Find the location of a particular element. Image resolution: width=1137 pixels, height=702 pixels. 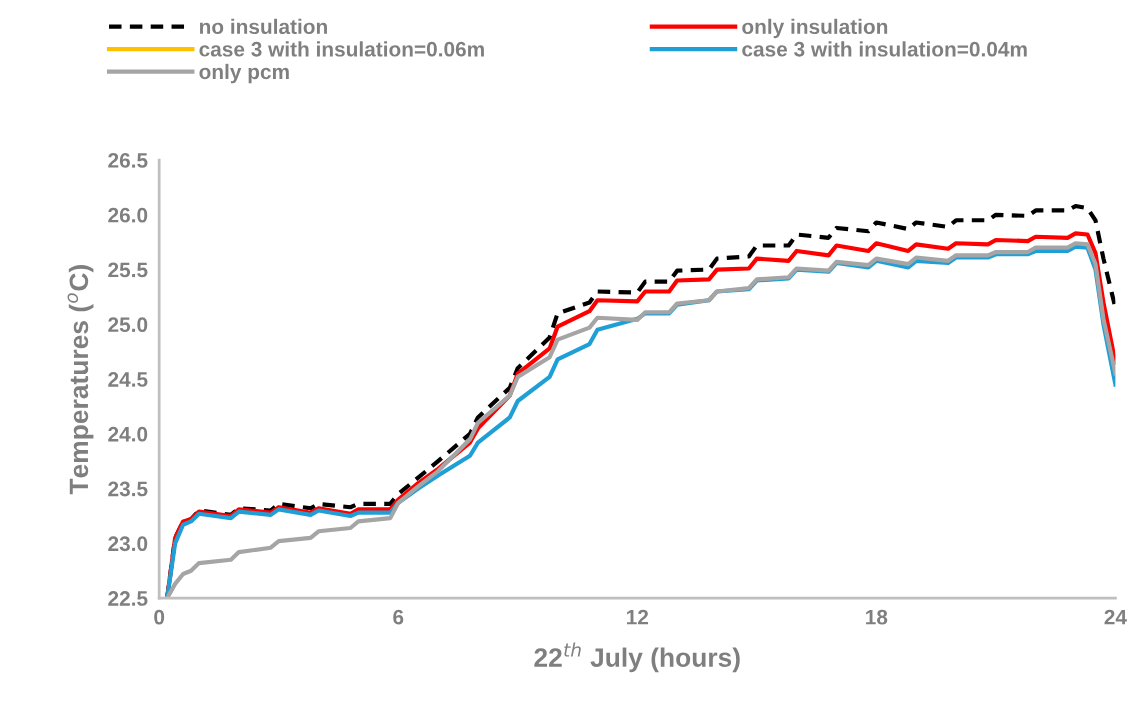

x-tick-label: 6 is located at coordinates (398, 617).